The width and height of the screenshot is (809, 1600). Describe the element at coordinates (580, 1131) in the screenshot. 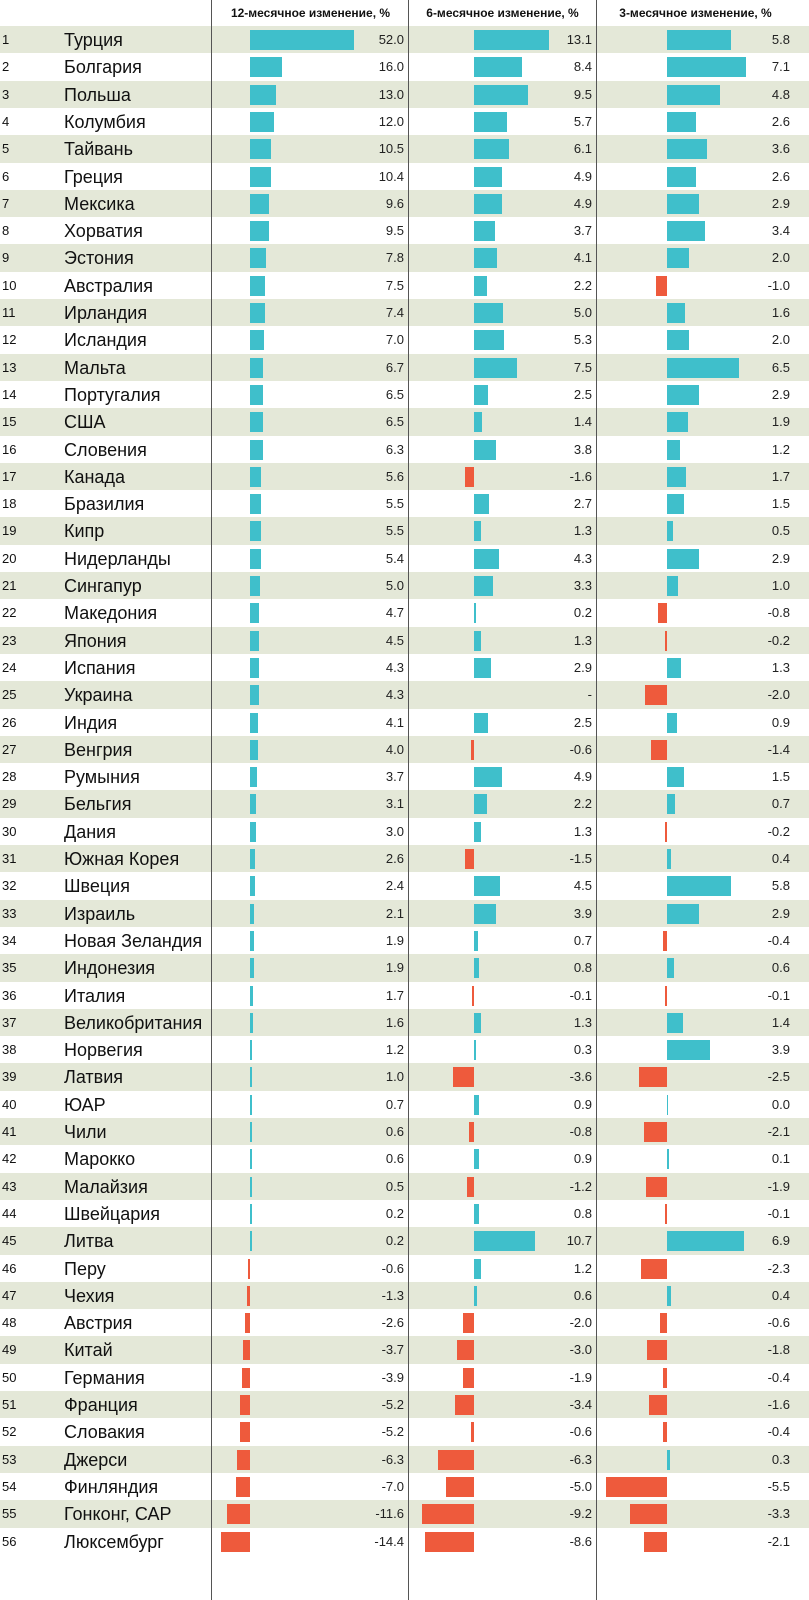

I see `value-label-v6: -0.8` at that location.